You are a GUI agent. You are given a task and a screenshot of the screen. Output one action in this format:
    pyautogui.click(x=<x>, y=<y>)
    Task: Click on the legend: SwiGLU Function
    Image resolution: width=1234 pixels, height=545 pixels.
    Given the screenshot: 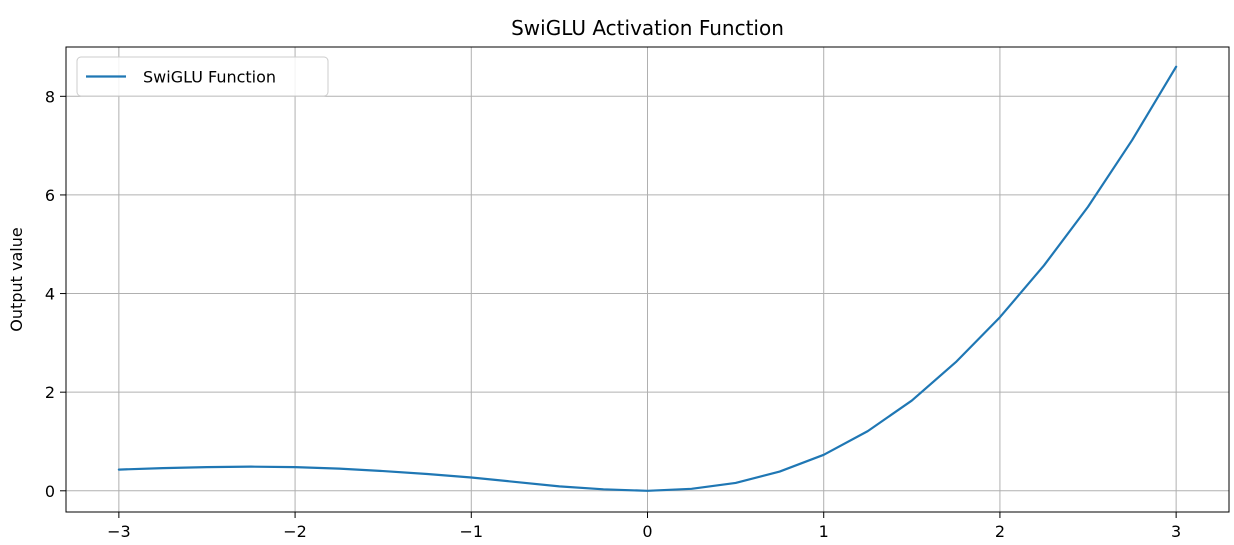 What is the action you would take?
    pyautogui.click(x=202, y=76)
    